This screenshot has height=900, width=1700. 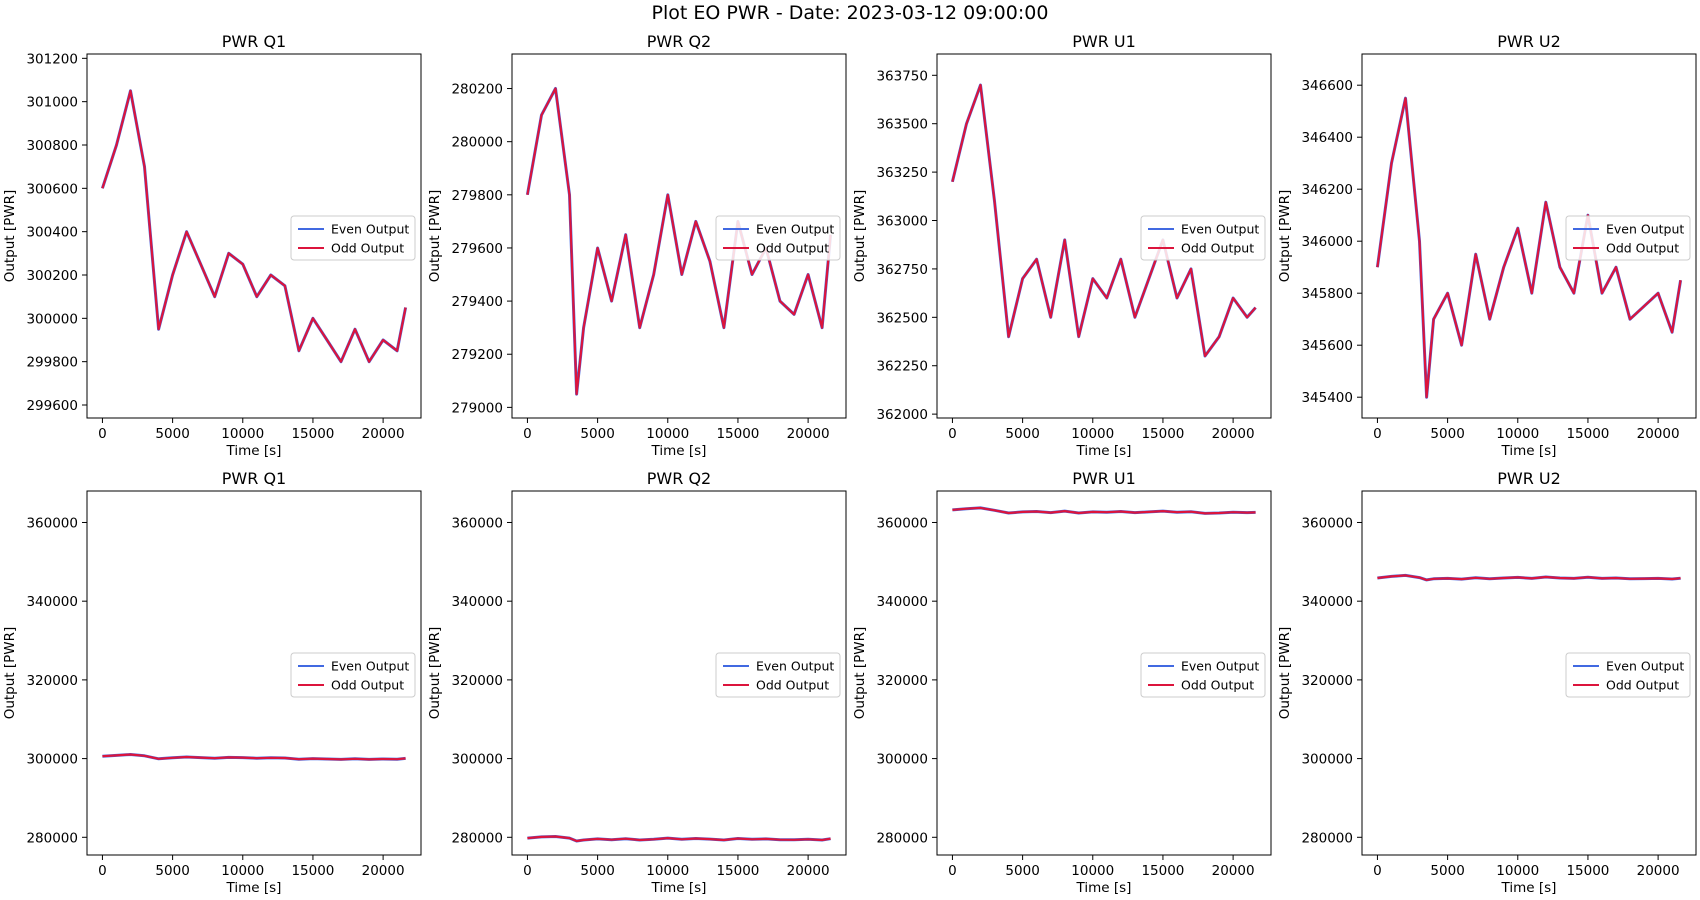 I want to click on y-tick-label: 301000, so click(x=52, y=103).